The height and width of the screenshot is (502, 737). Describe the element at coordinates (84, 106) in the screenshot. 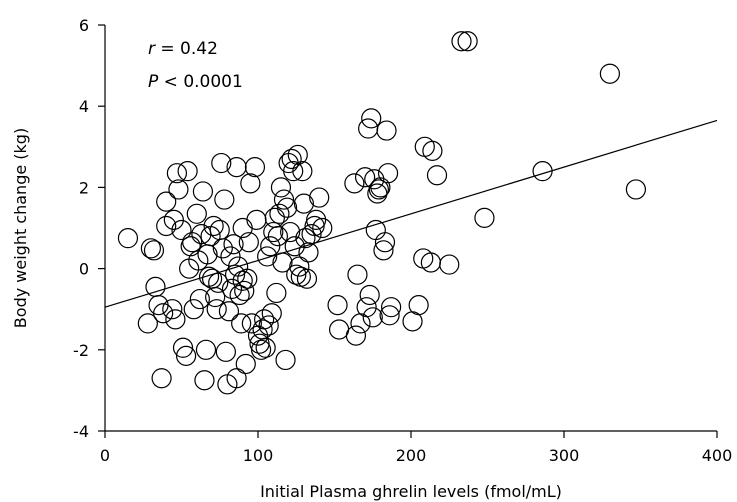

I see `y-tick-label-4: 4` at that location.